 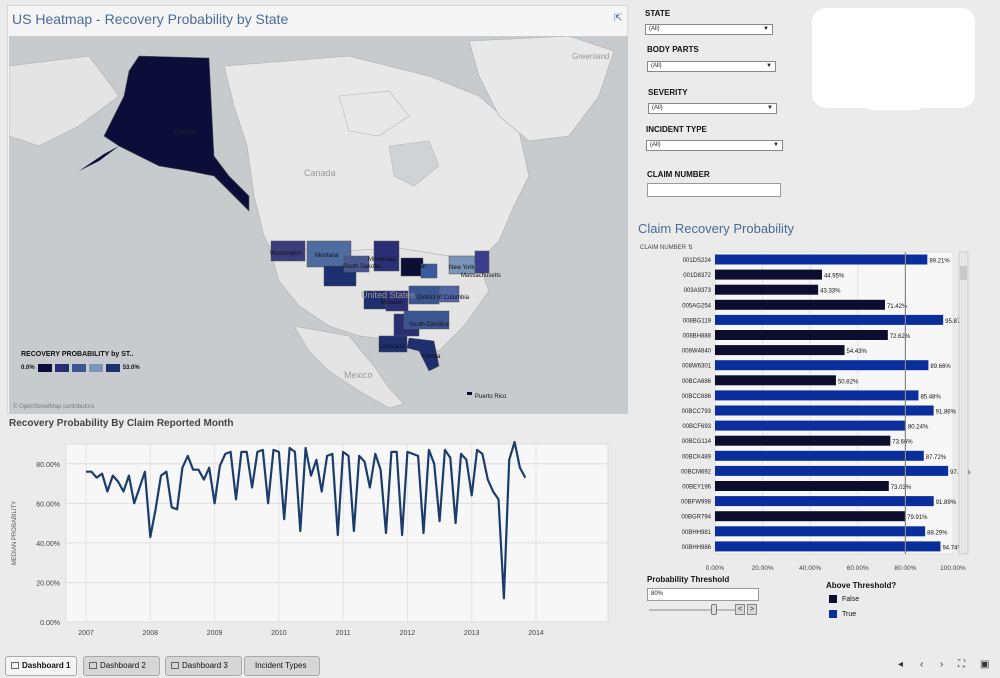 What do you see at coordinates (714, 609) in the screenshot?
I see `threshold-slider-thumb` at bounding box center [714, 609].